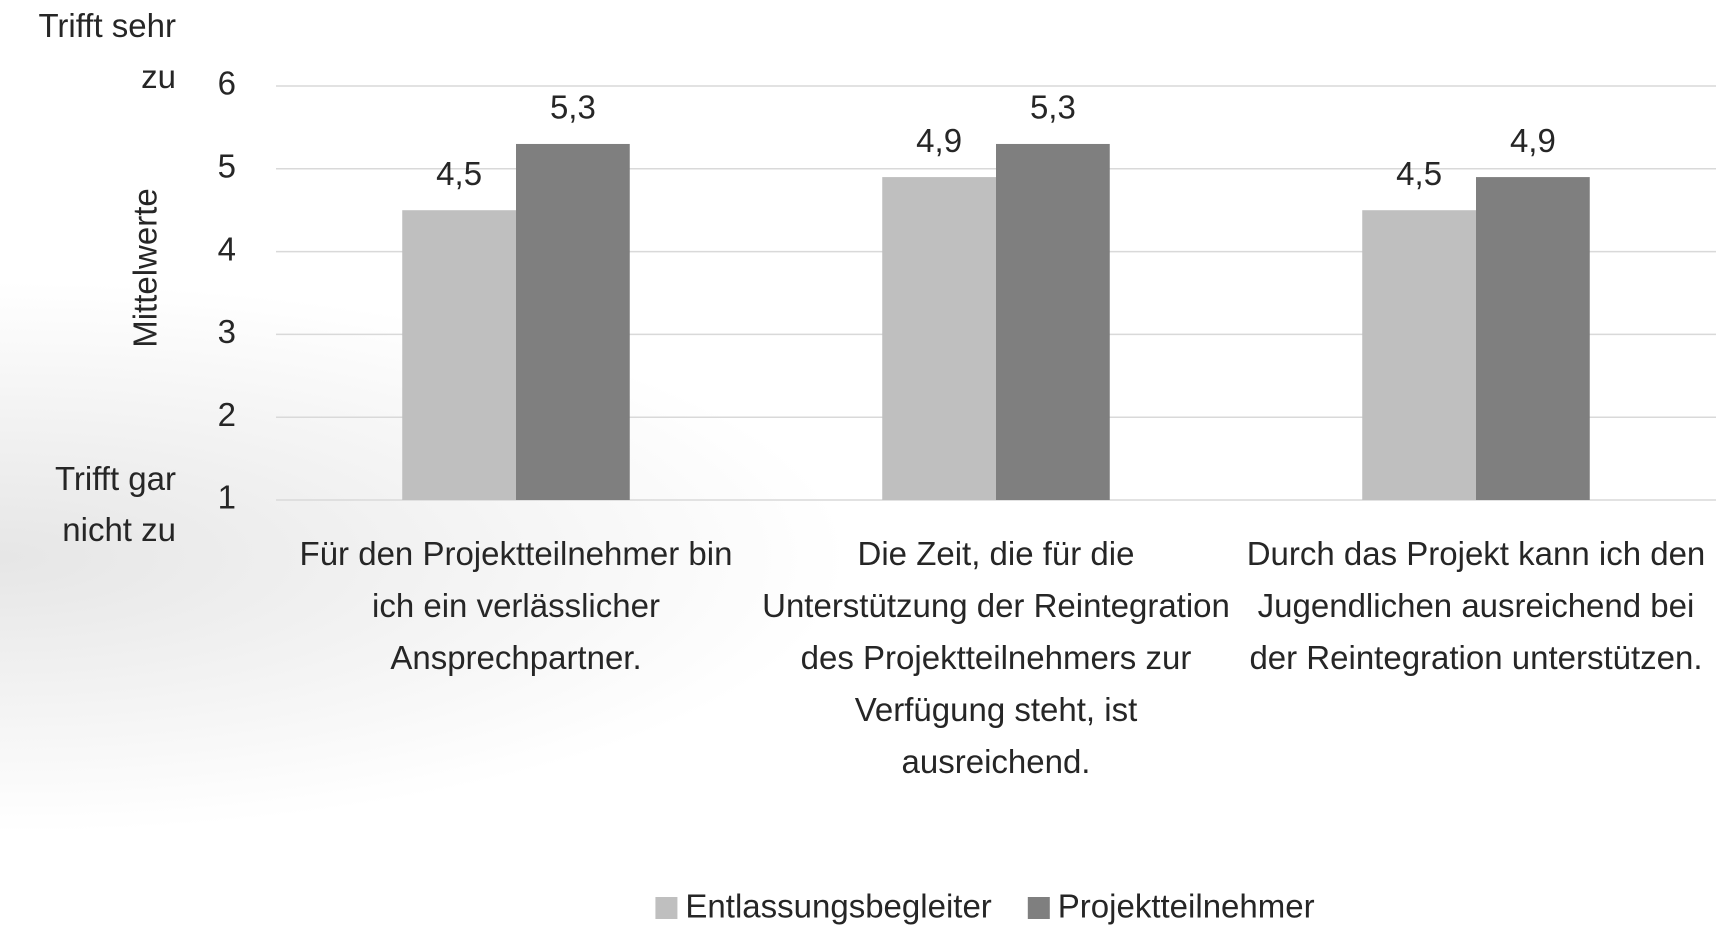 The width and height of the screenshot is (1716, 929). Describe the element at coordinates (227, 331) in the screenshot. I see `y-tick-label: 3` at that location.